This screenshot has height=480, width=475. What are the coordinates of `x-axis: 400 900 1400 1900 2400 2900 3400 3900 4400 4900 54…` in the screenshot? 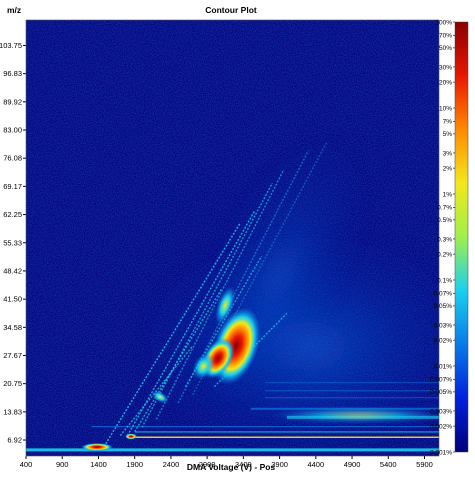 It's located at (226, 462).